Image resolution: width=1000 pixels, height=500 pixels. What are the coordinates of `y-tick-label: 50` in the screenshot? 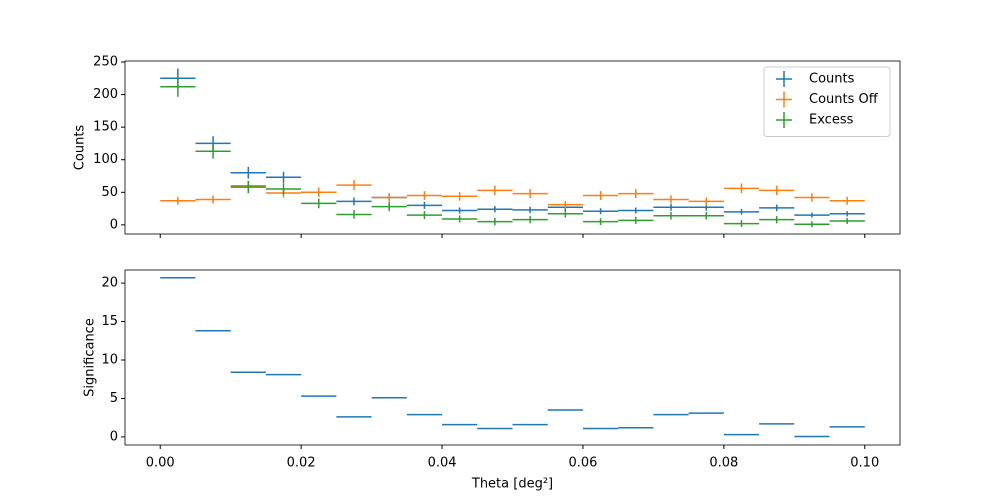 It's located at (109, 192).